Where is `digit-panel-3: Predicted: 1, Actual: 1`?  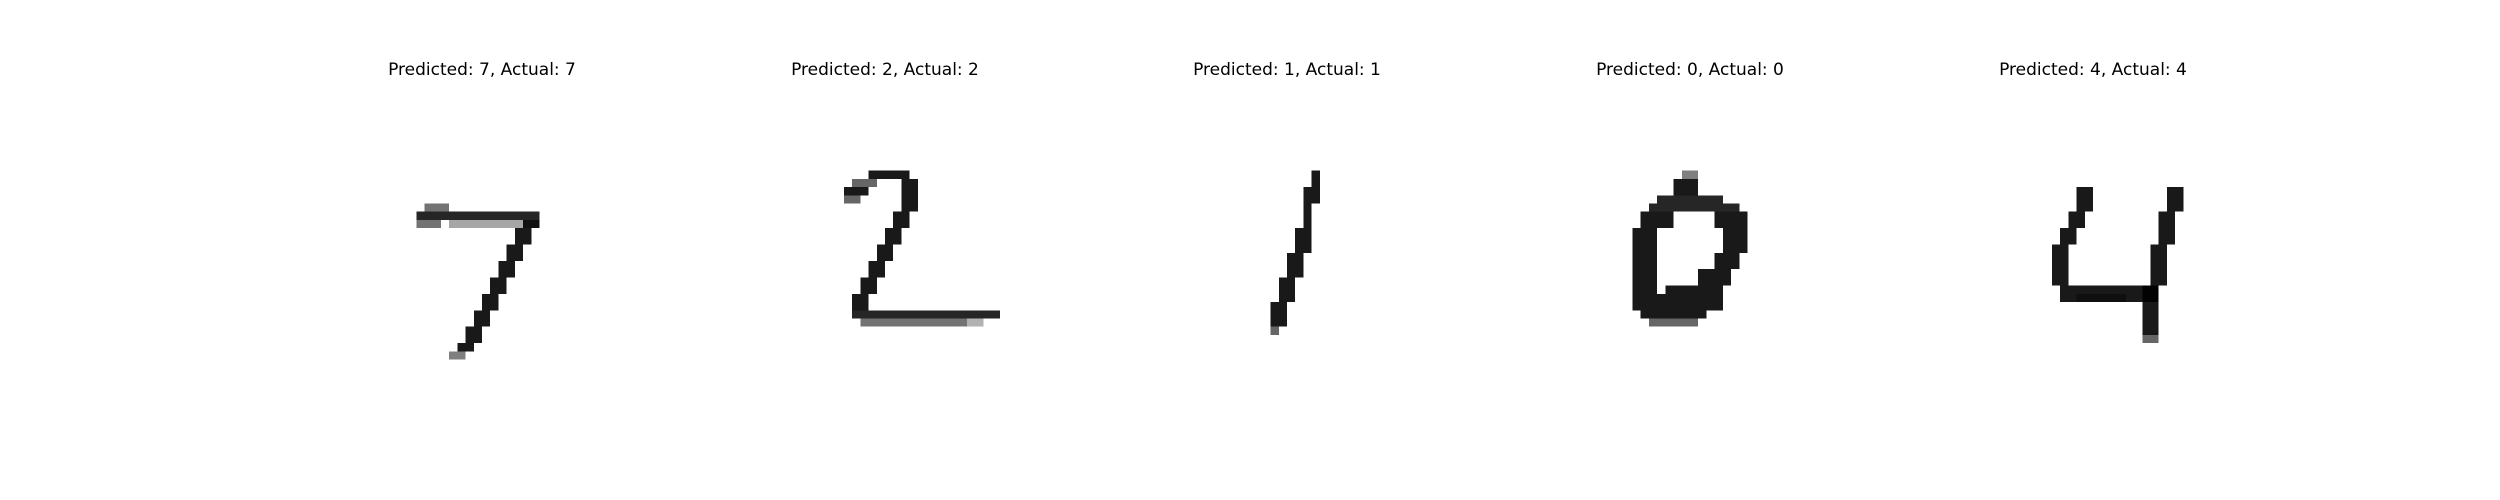
digit-panel-3: Predicted: 1, Actual: 1 is located at coordinates (1287, 243).